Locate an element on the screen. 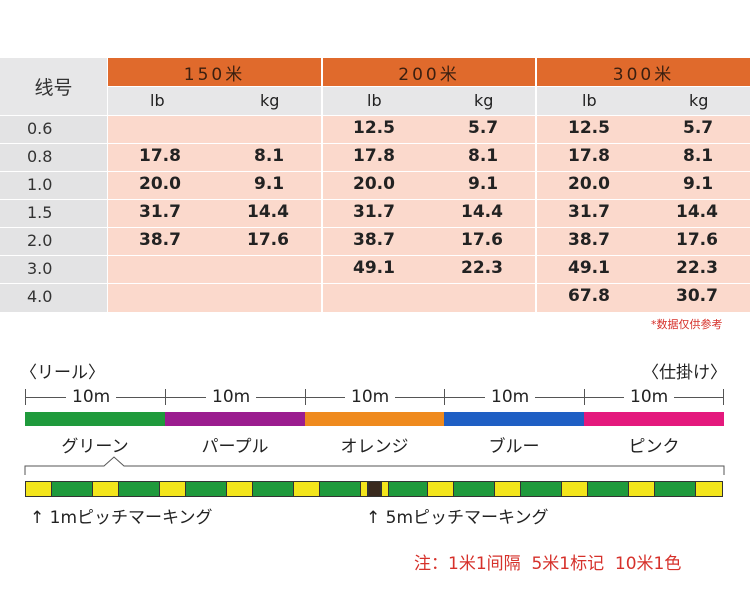  cell-value: 30.7 is located at coordinates (697, 296).